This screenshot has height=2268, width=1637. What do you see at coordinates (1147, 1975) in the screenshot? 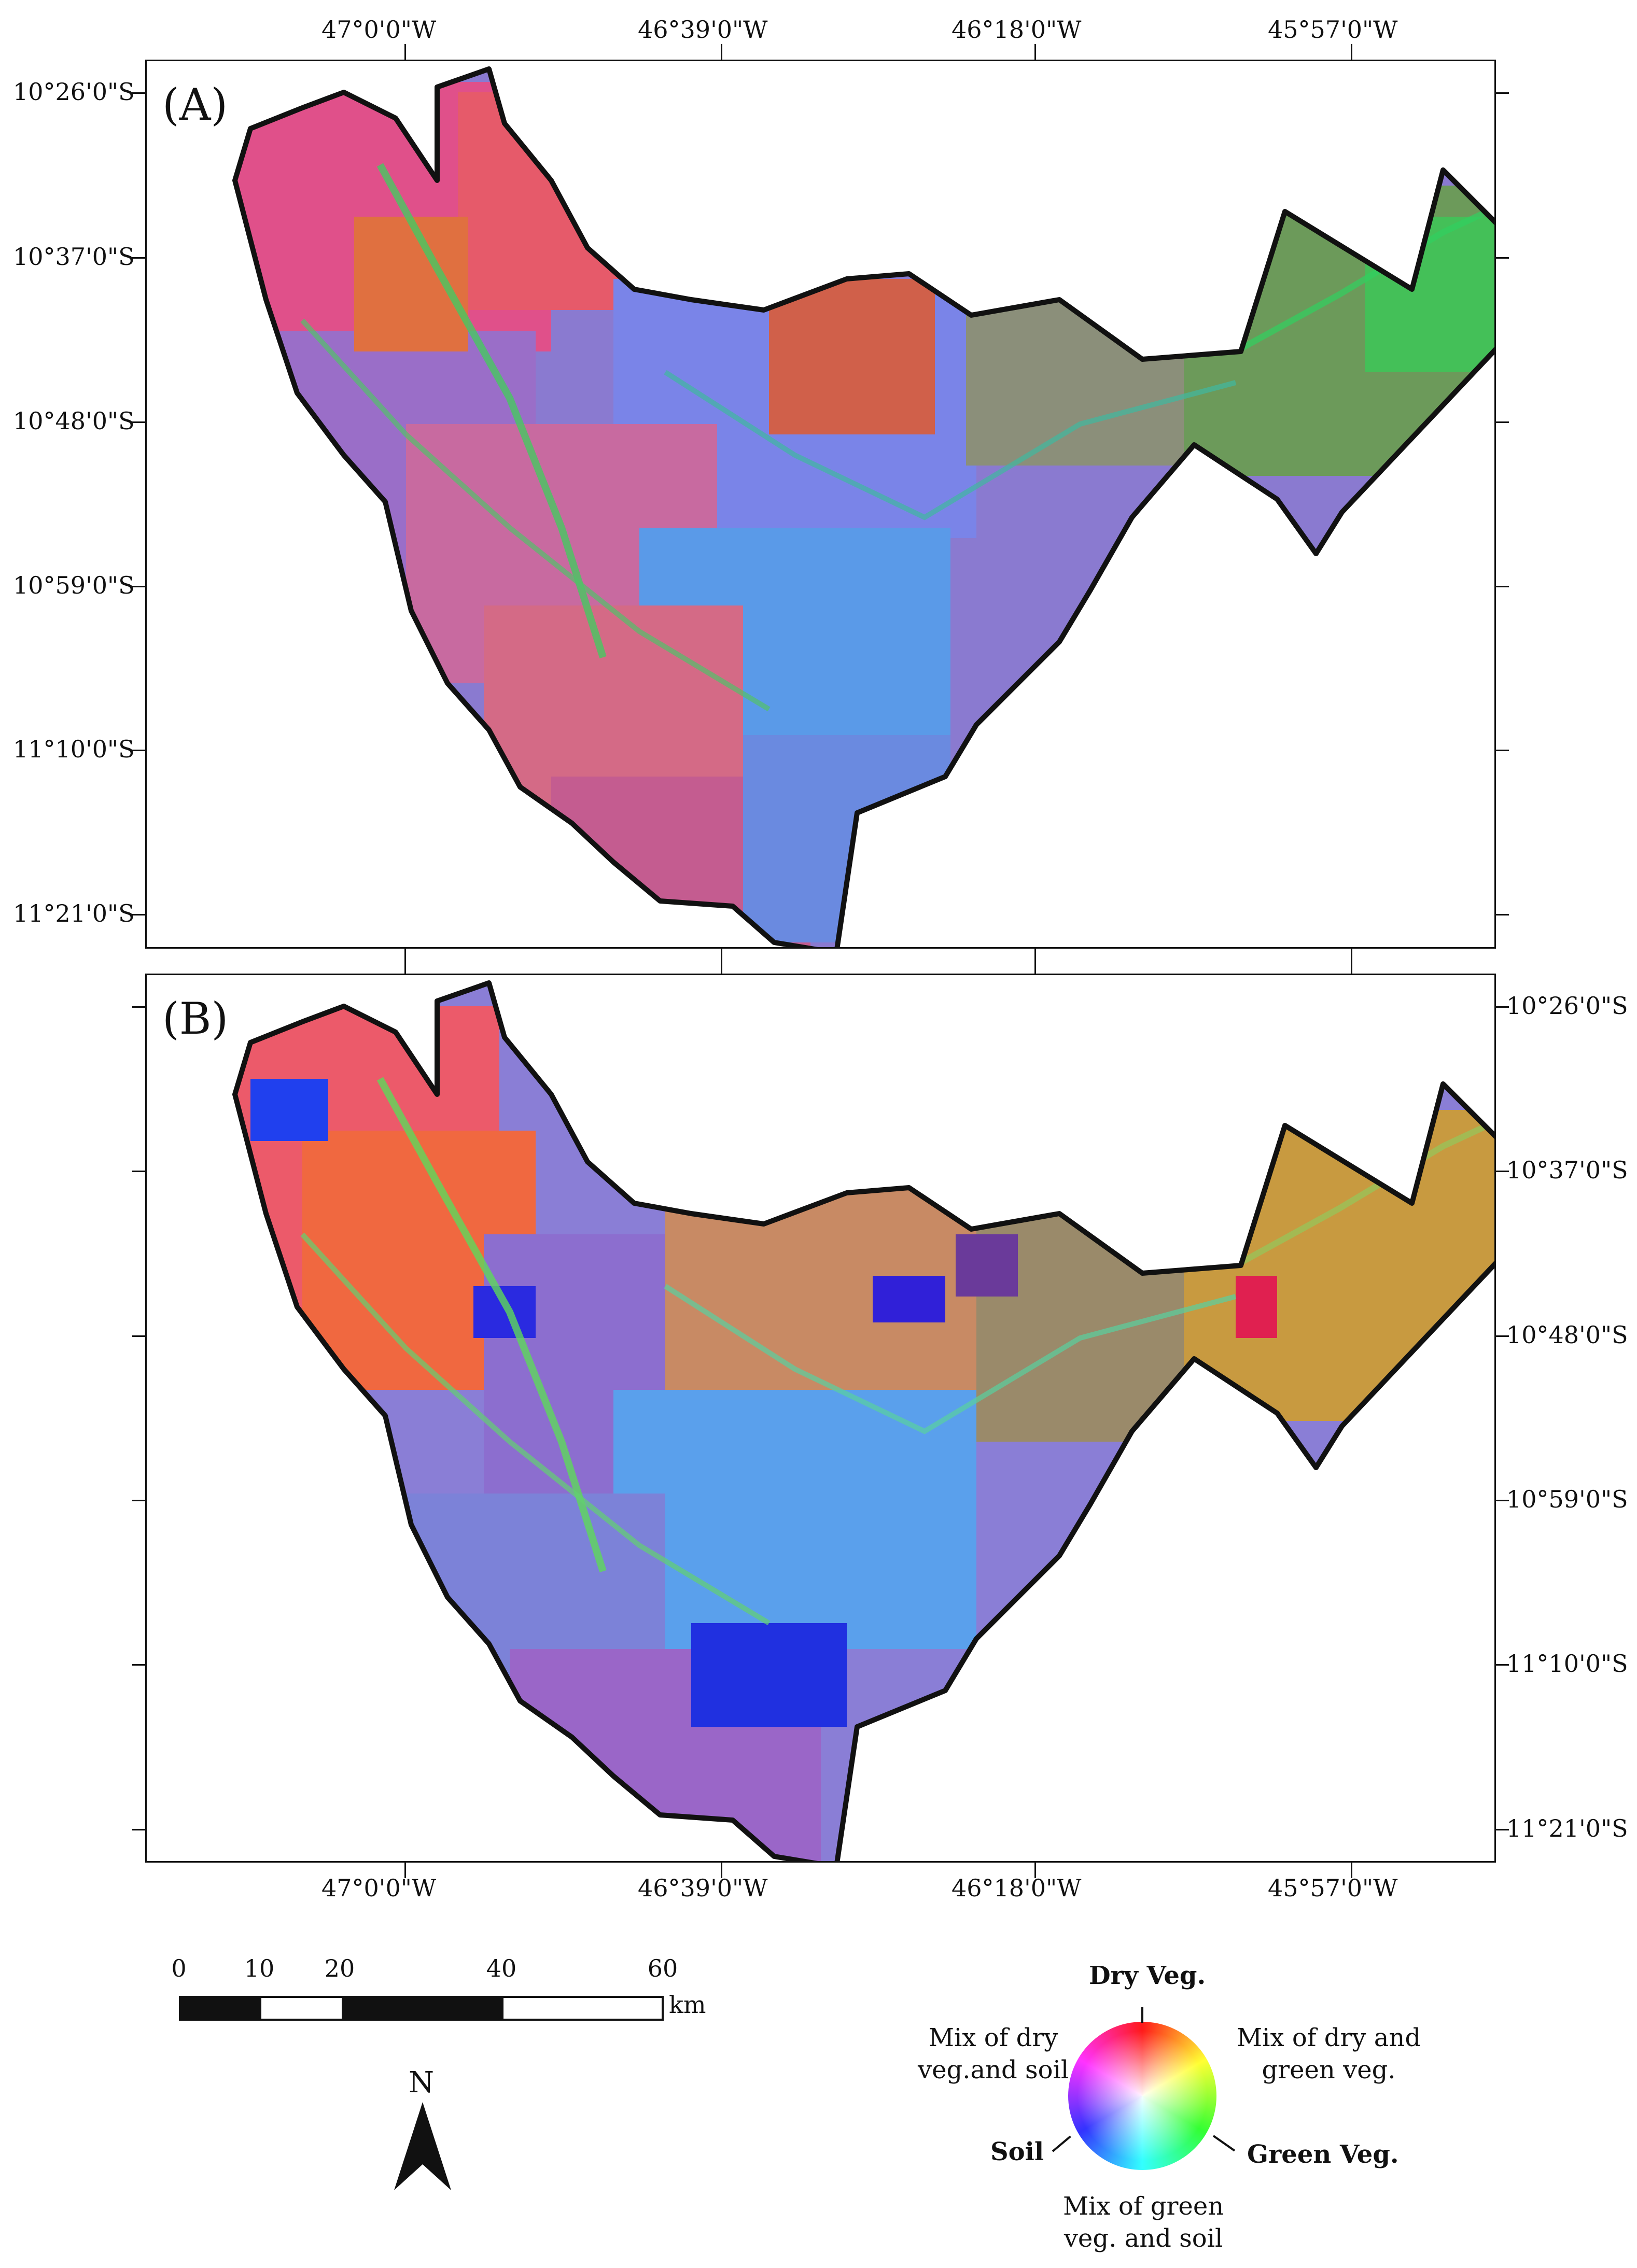
I see `legend-dry-veg: Dry Veg.` at bounding box center [1147, 1975].